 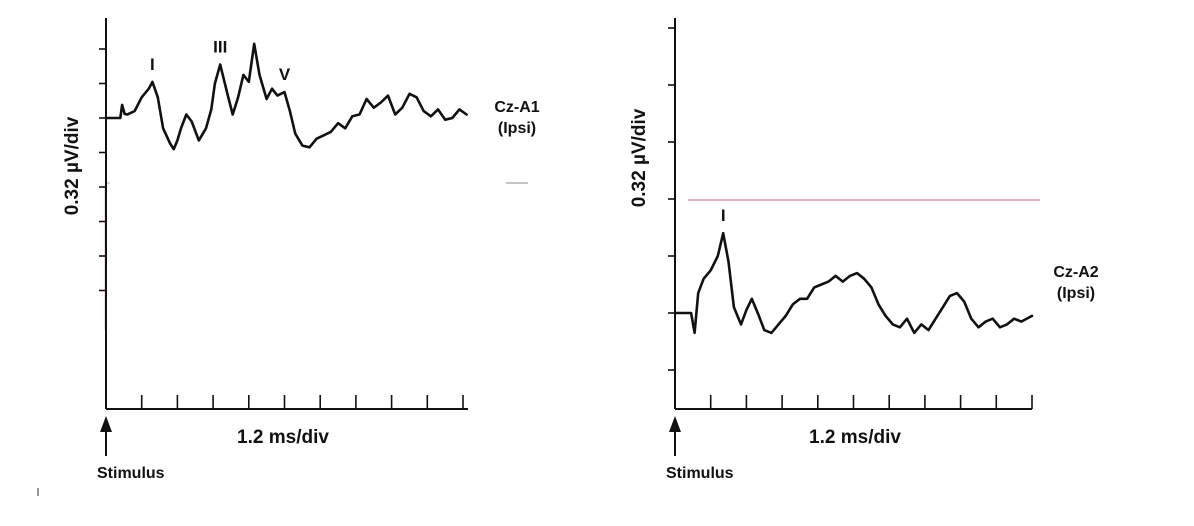 What do you see at coordinates (285, 74) in the screenshot?
I see `peak-label: V` at bounding box center [285, 74].